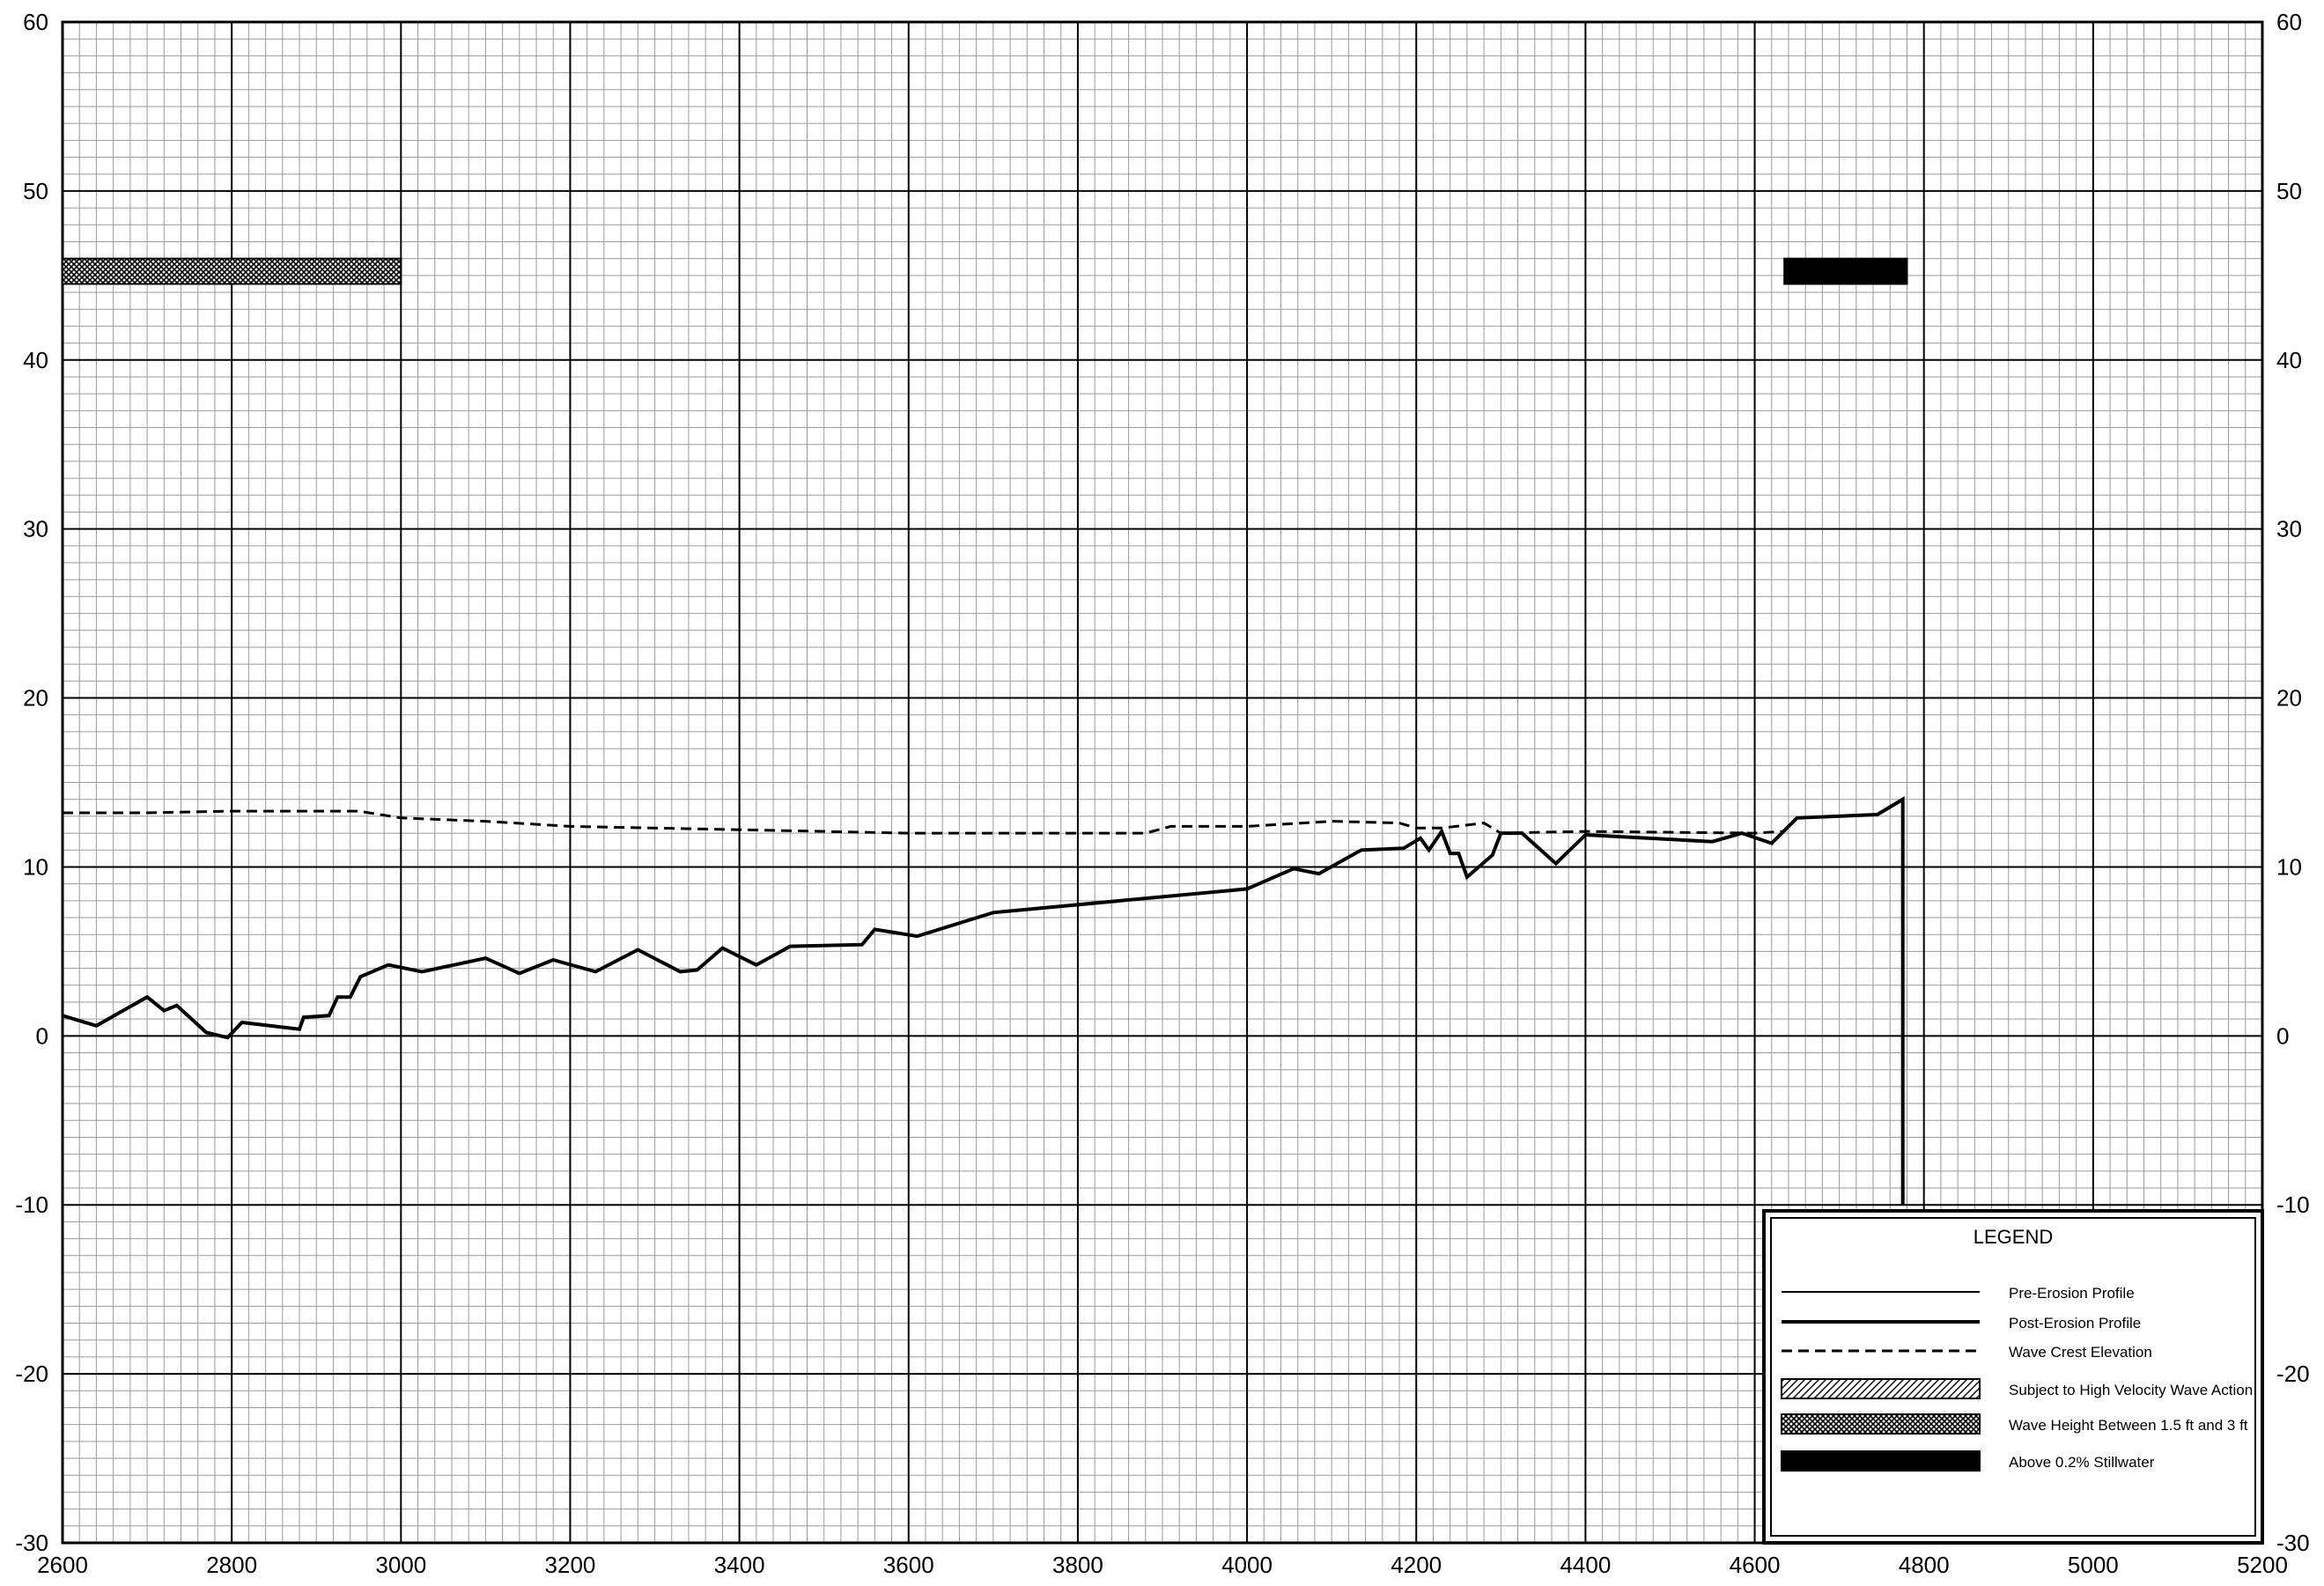 The height and width of the screenshot is (1586, 2324). Describe the element at coordinates (2289, 866) in the screenshot. I see `y-tick-label-right: 10` at that location.